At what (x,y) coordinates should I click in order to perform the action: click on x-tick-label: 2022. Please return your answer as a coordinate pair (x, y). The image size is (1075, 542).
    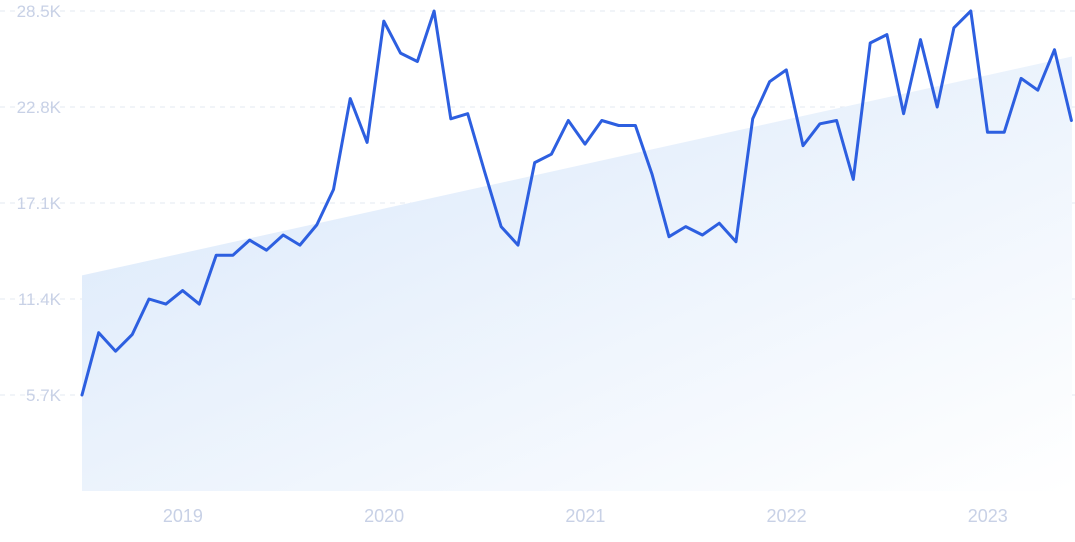
    Looking at the image, I should click on (787, 516).